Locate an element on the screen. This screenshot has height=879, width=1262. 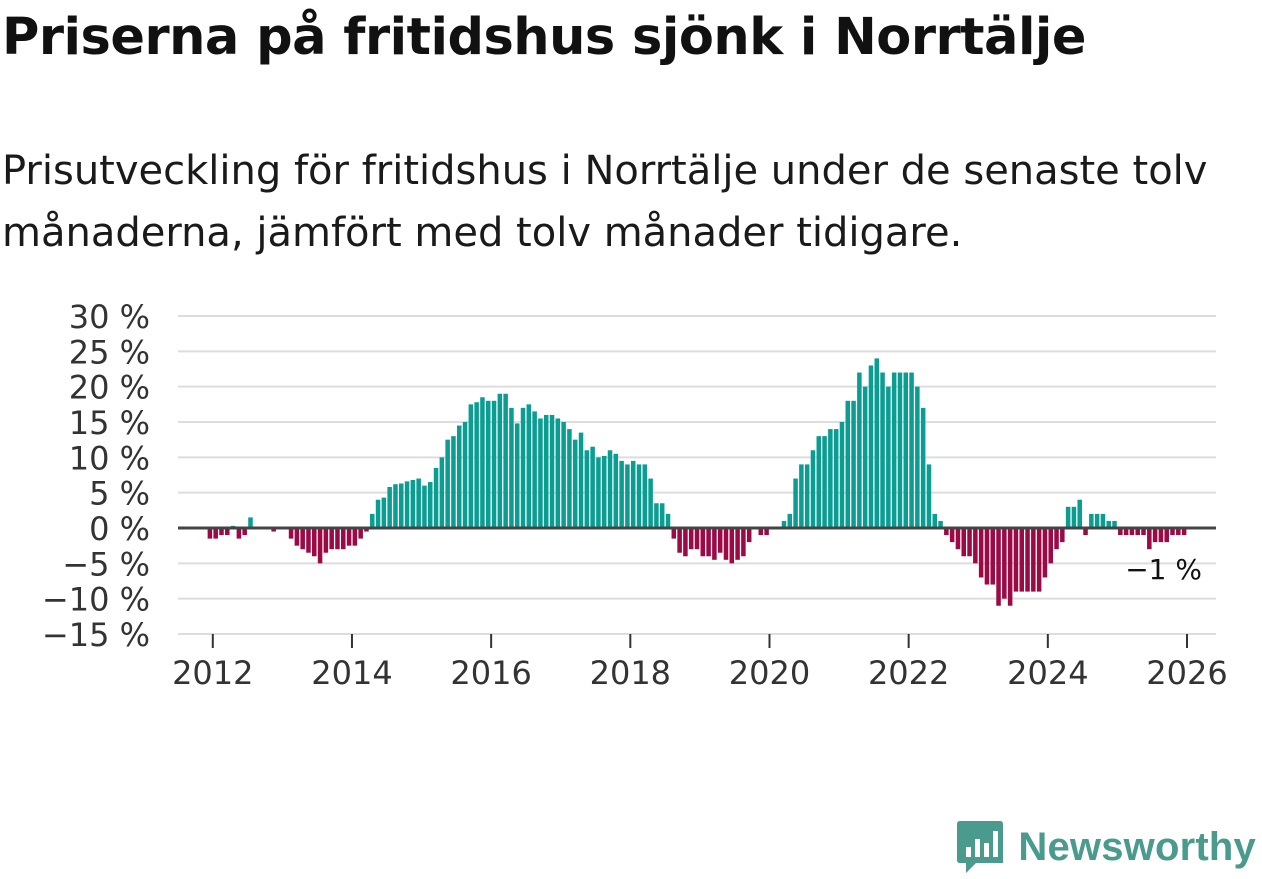
x-tick-label: 2012 is located at coordinates (212, 673).